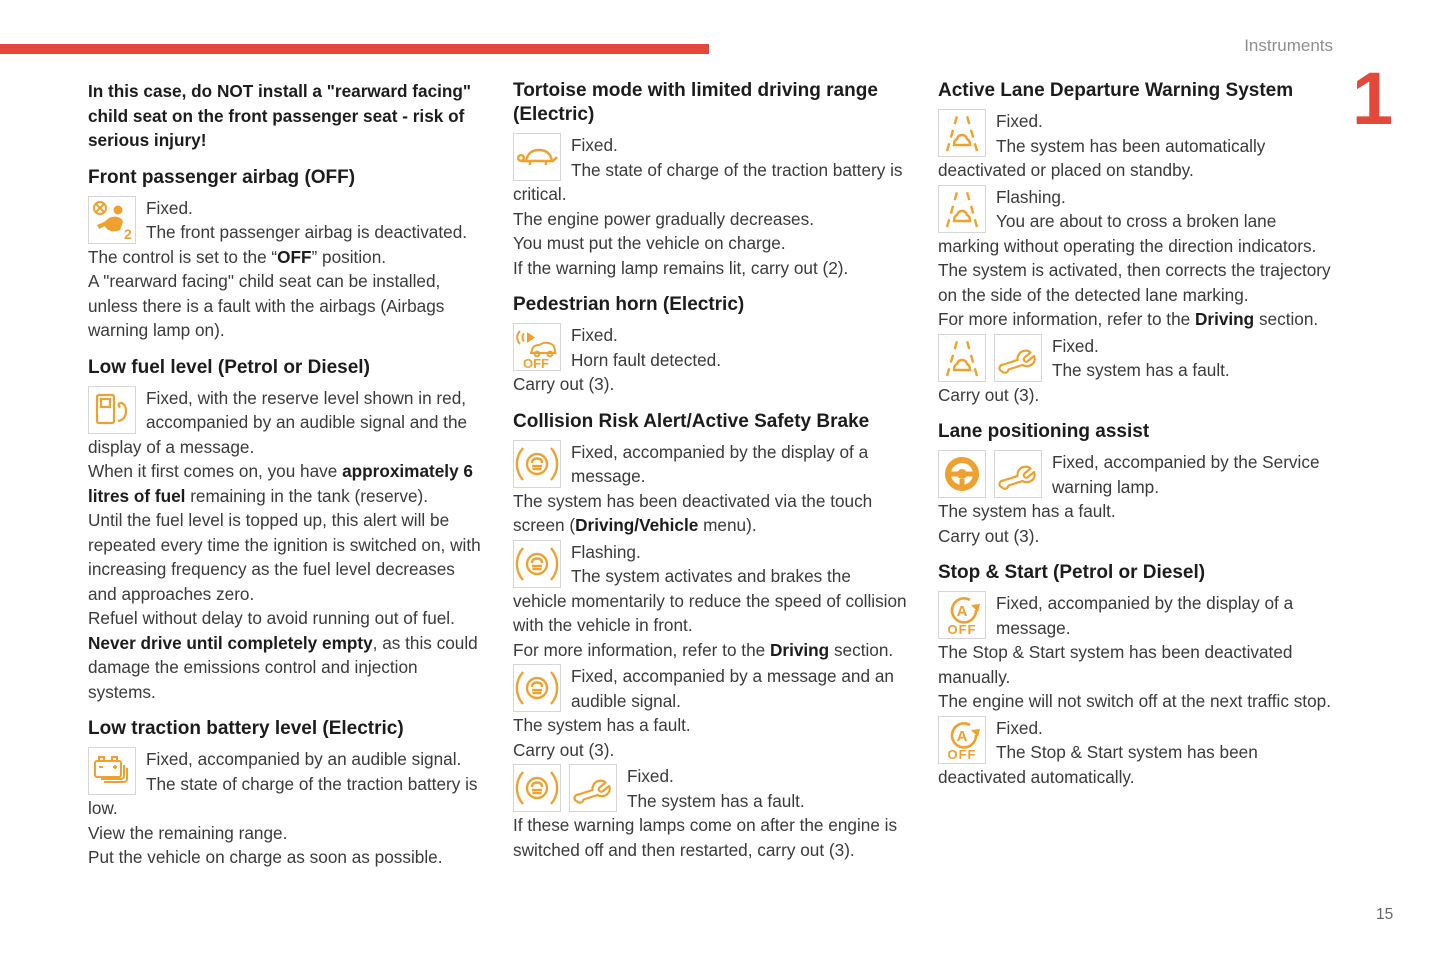 The image size is (1445, 964). Describe the element at coordinates (629, 304) in the screenshot. I see `section-title-pedestrian-horn: Pedestrian horn (Electric)` at that location.